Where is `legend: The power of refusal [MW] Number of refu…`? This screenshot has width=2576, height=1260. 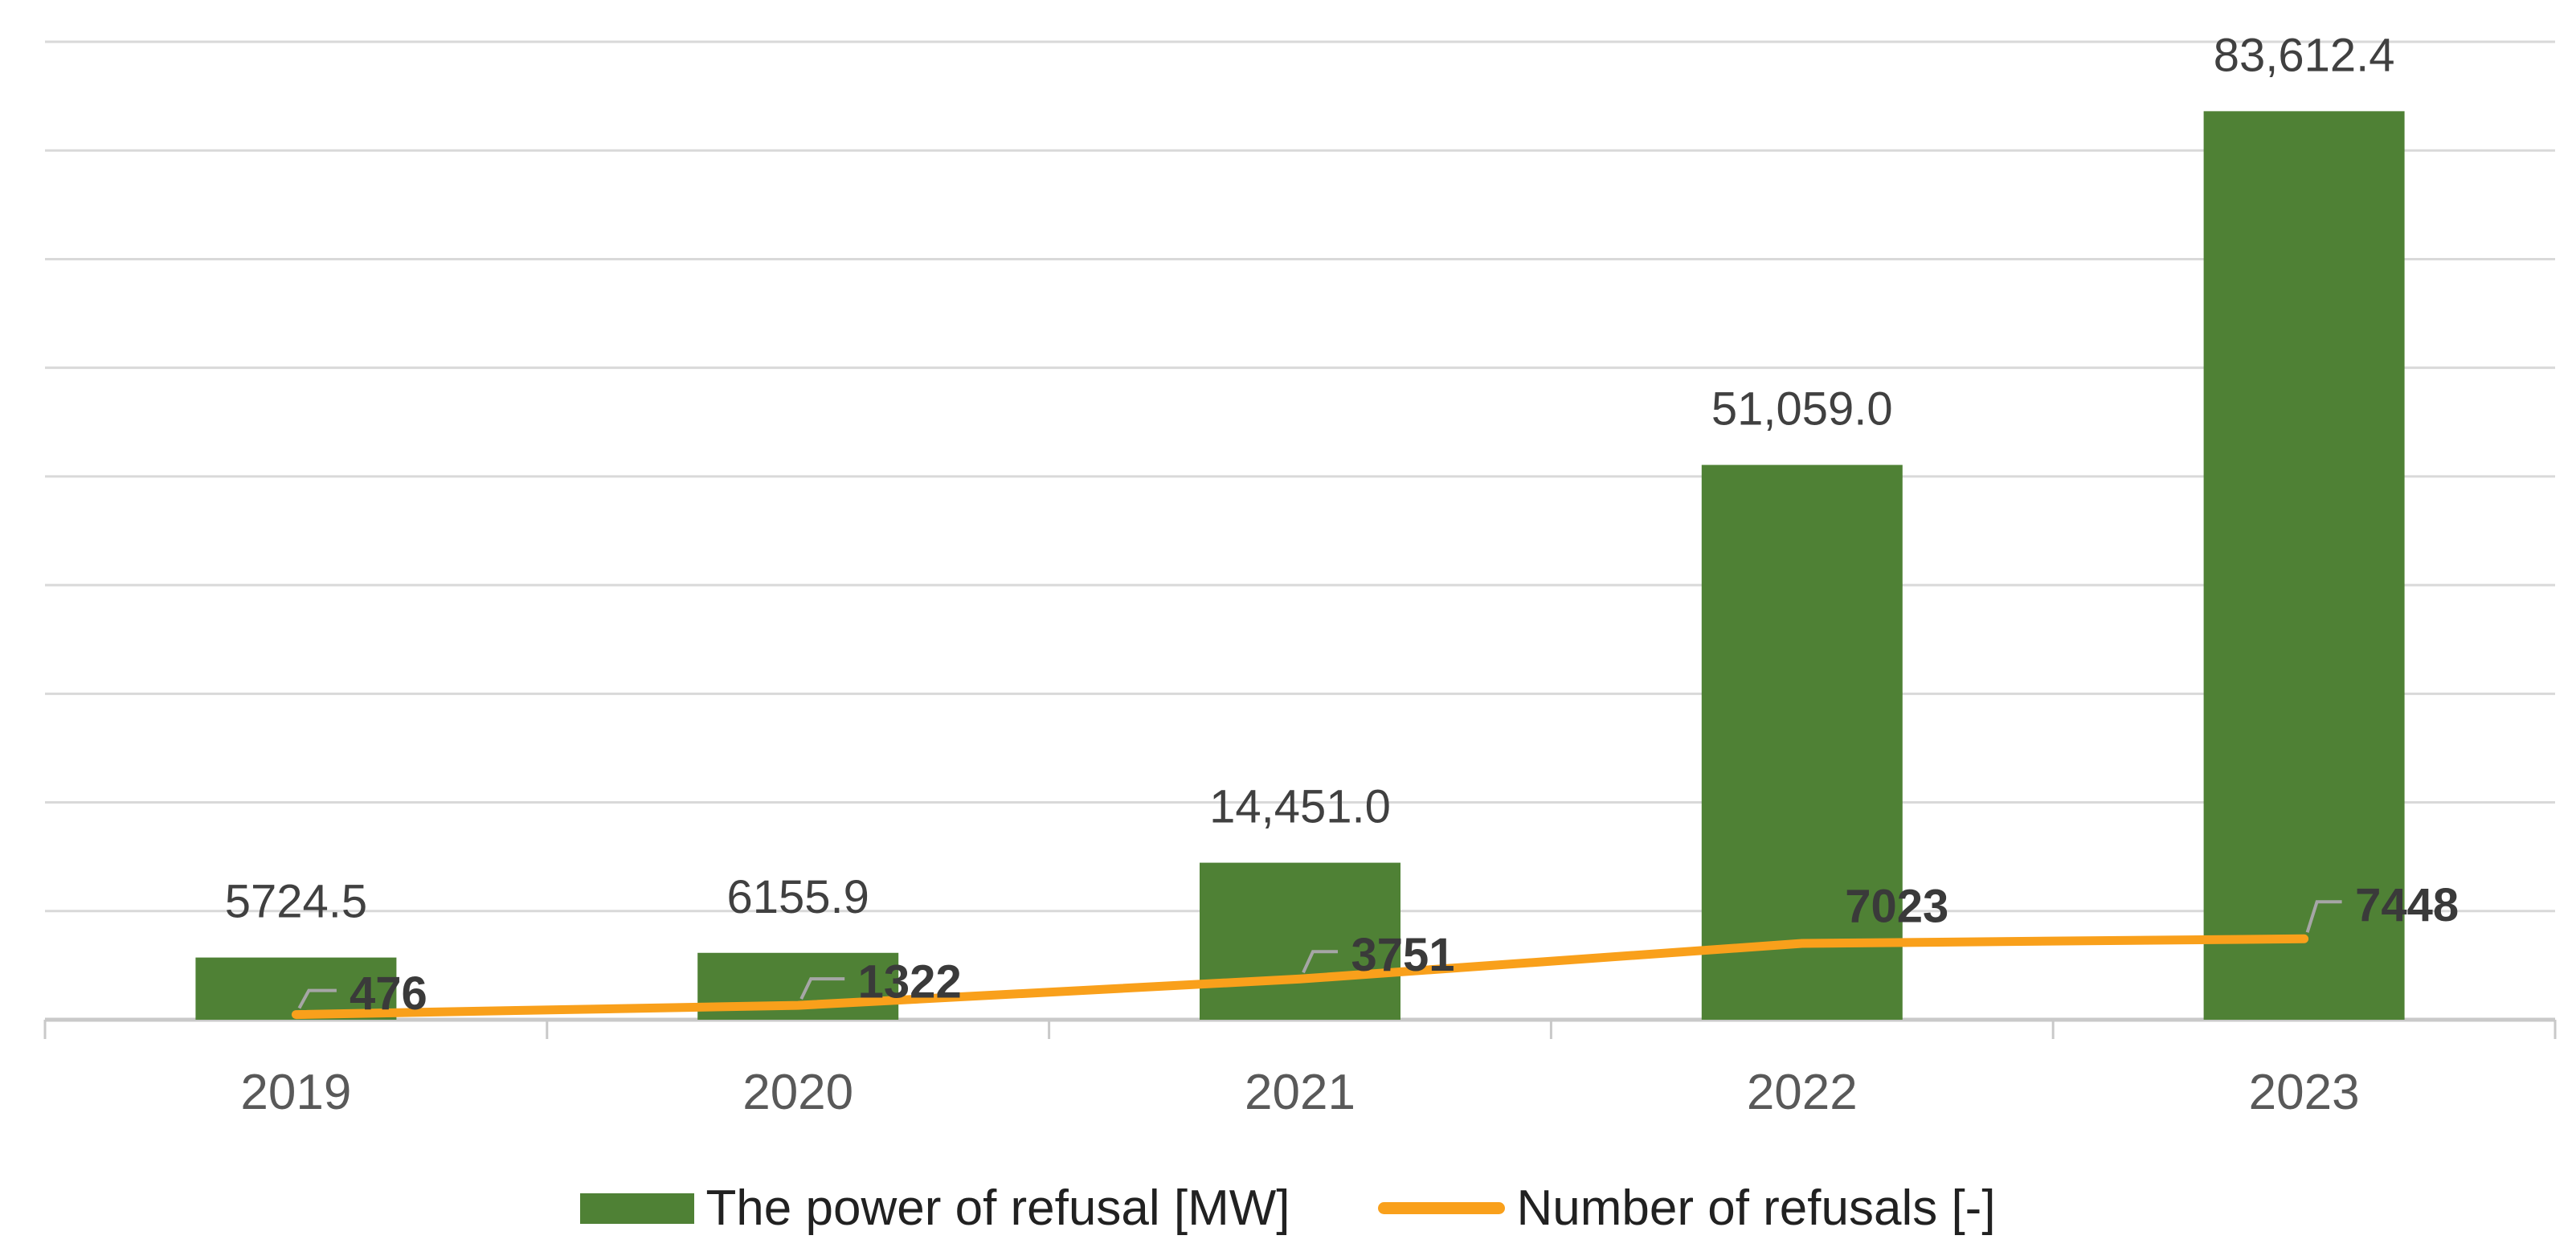 legend: The power of refusal [MW] Number of refu… is located at coordinates (1288, 1208).